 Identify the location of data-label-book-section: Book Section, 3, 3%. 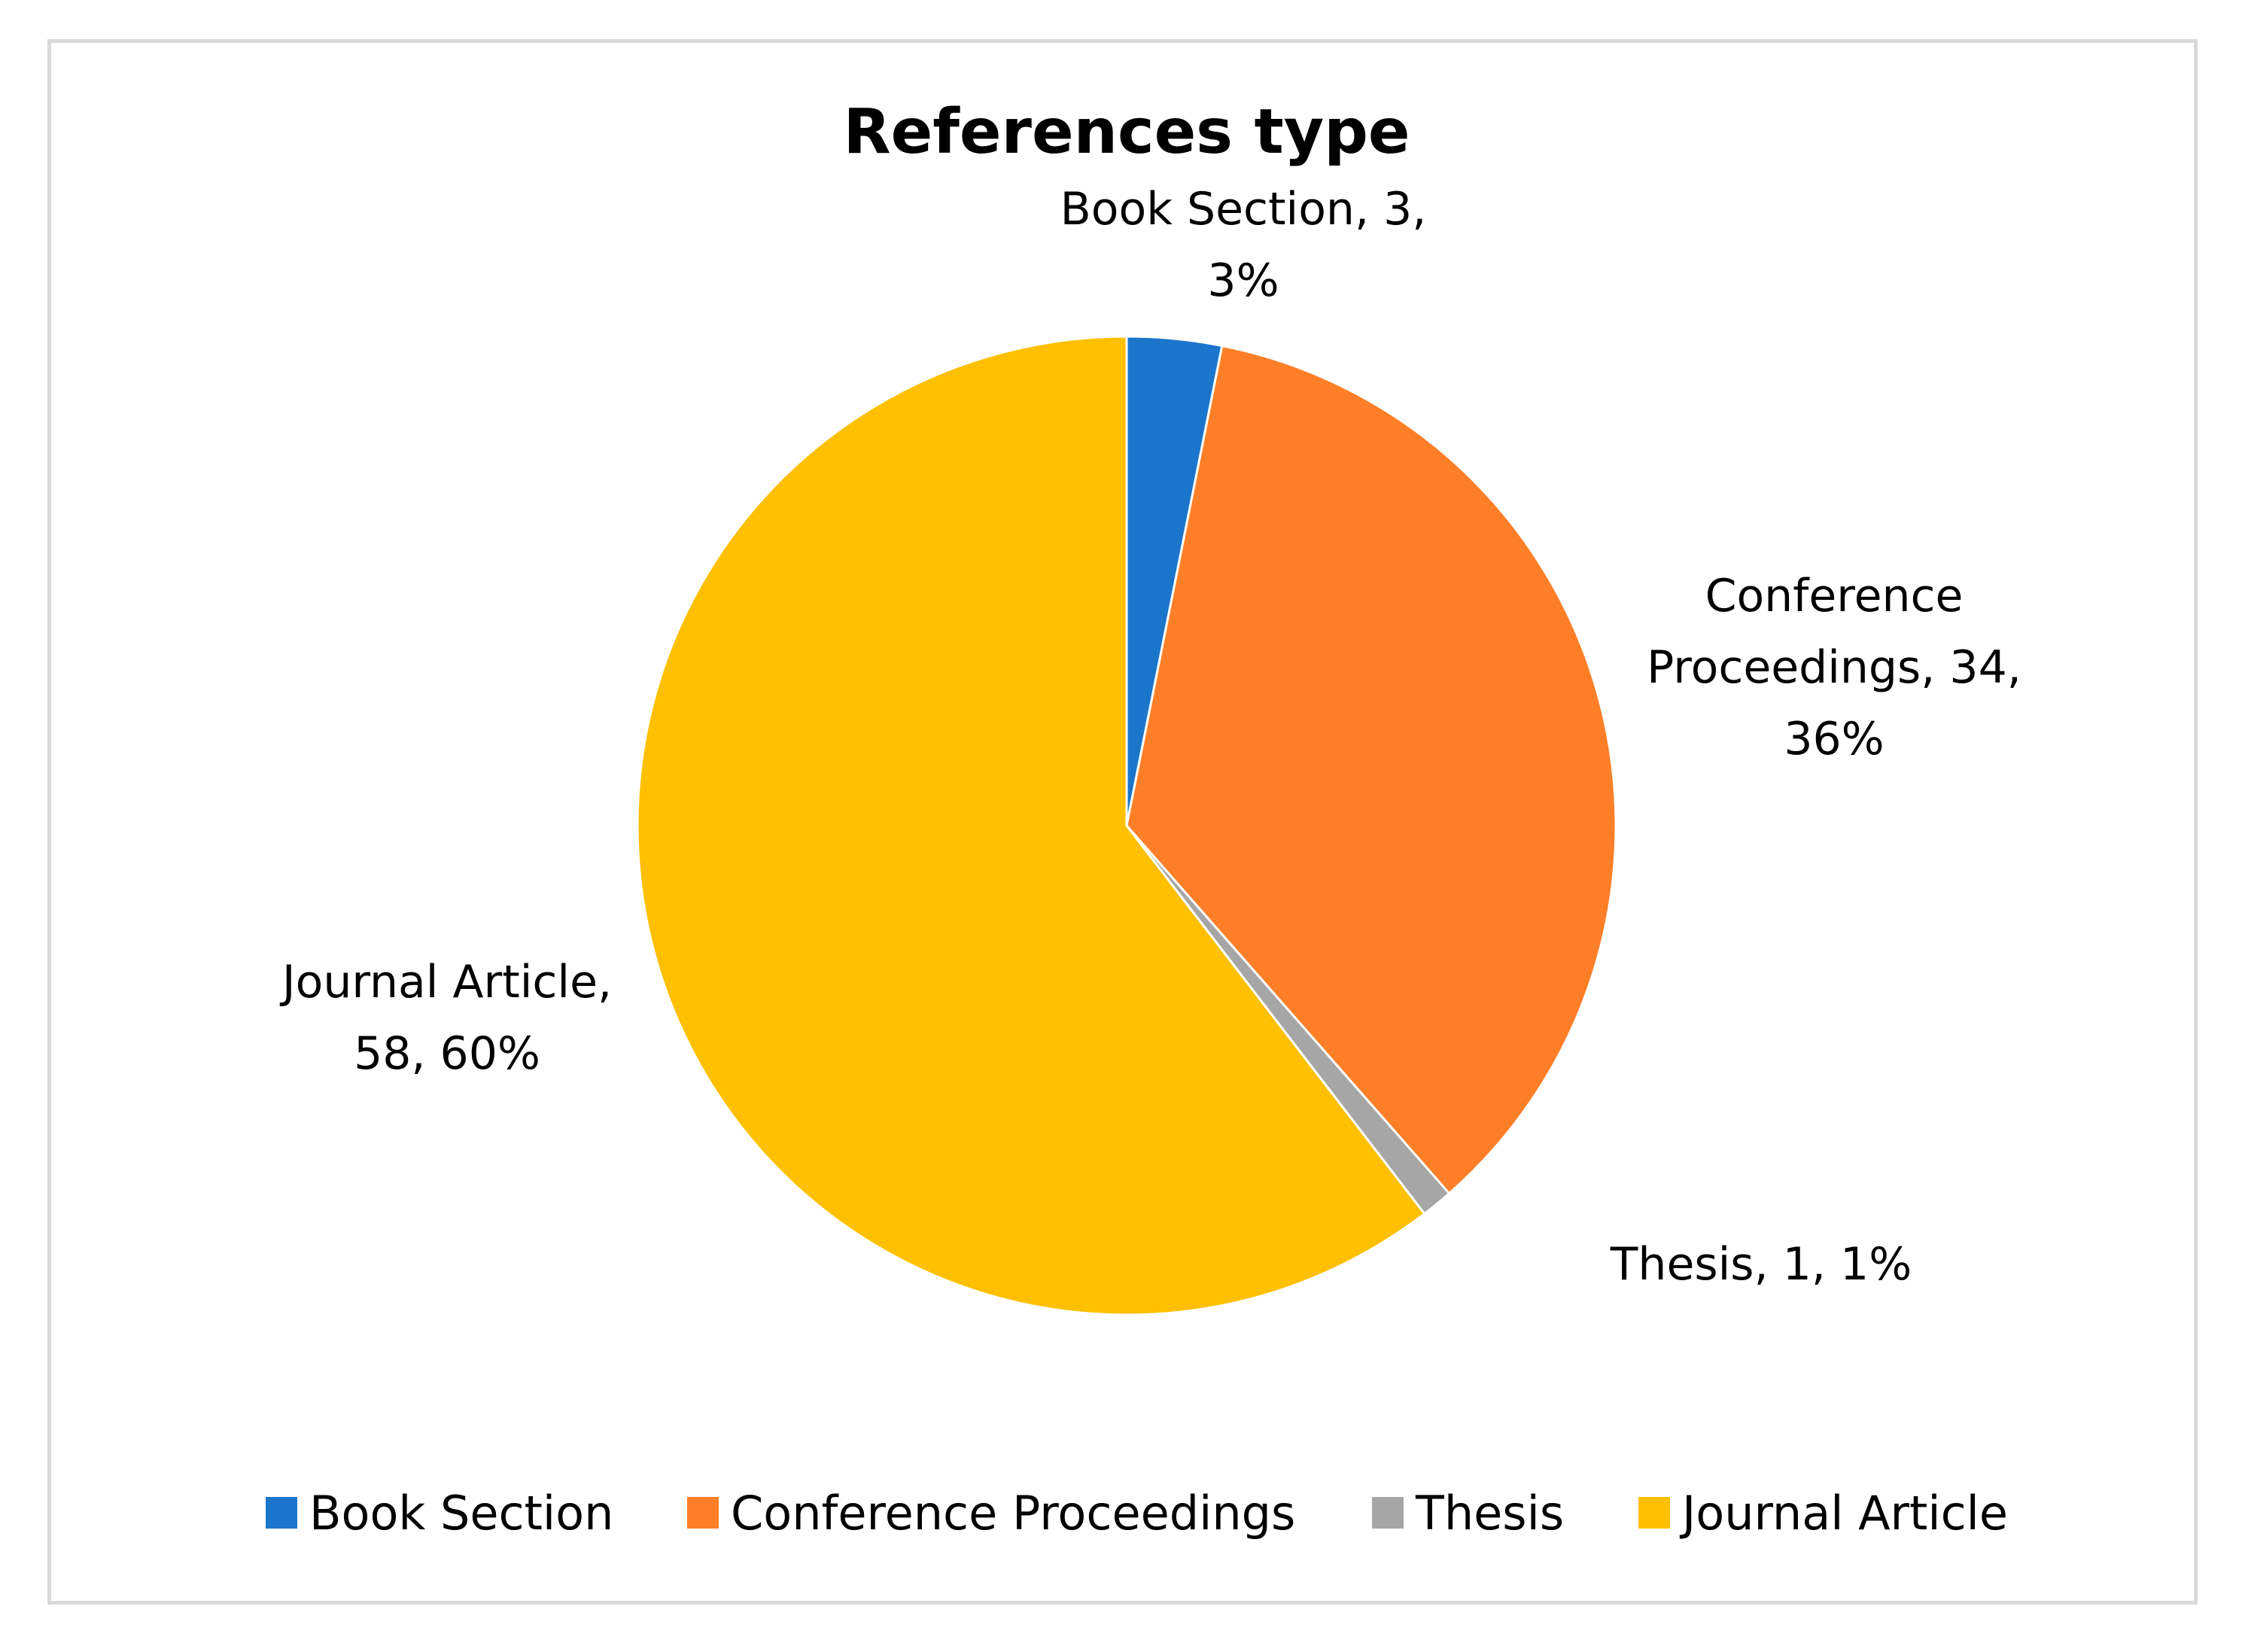
(1244, 245).